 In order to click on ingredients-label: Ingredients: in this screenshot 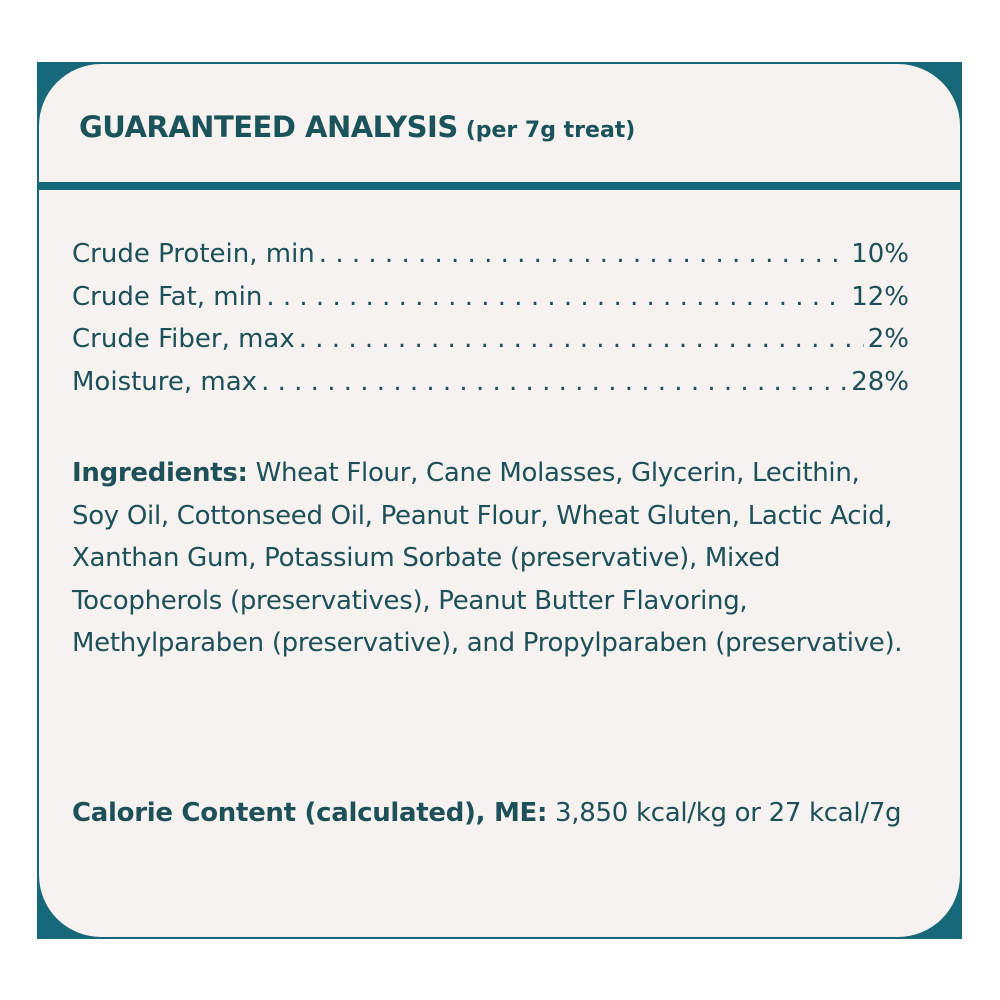, I will do `click(160, 473)`.